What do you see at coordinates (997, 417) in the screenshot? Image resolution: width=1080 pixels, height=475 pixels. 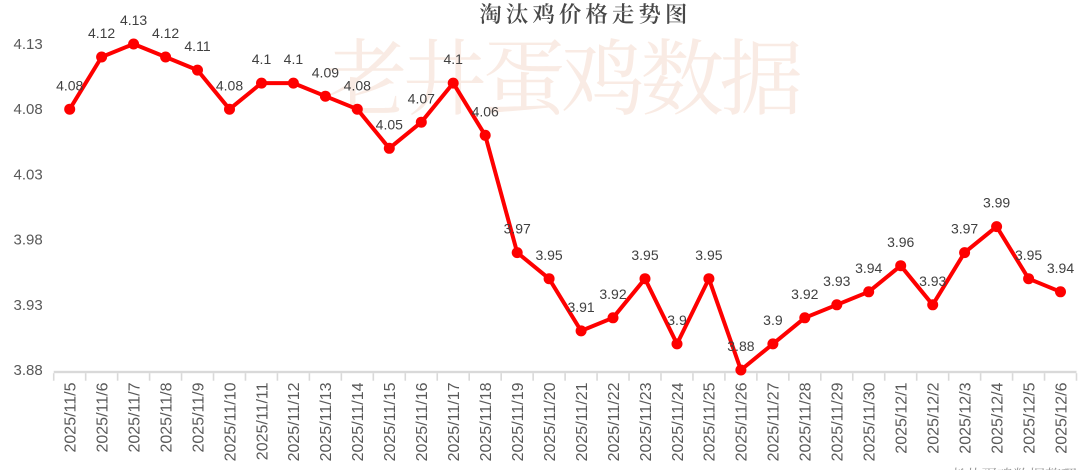 I see `svg-text: 2025/12/4` at bounding box center [997, 417].